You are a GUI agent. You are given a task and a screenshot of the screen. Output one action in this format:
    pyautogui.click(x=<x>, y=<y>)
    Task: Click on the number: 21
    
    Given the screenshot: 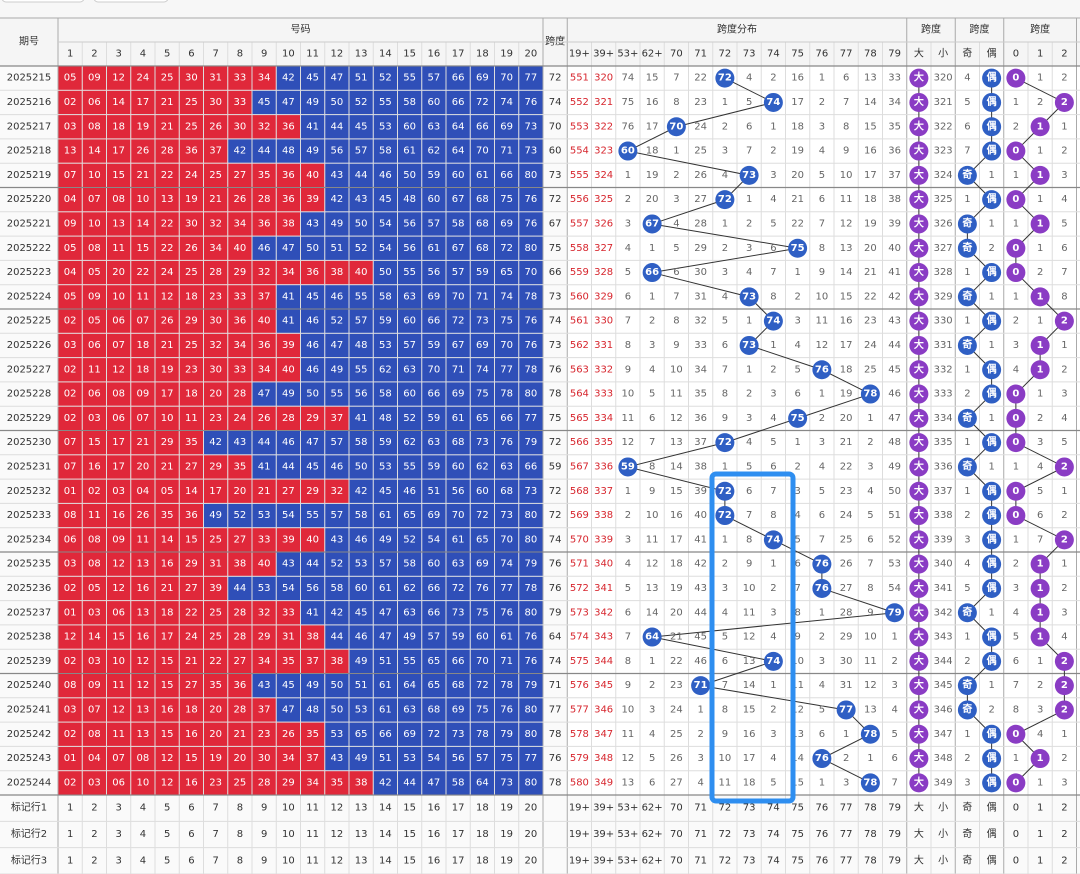 What is the action you would take?
    pyautogui.click(x=167, y=126)
    